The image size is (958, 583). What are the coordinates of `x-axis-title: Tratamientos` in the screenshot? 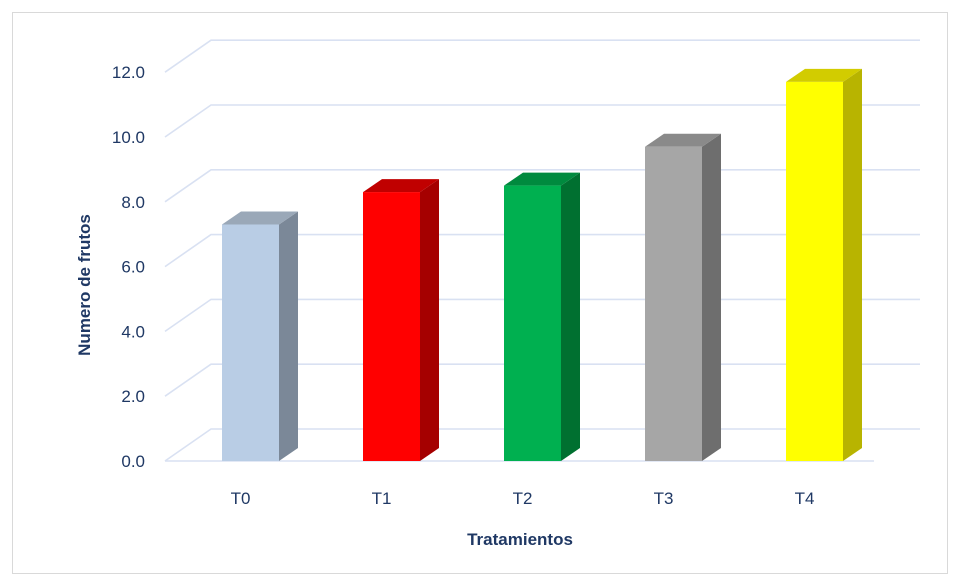 It's located at (520, 539).